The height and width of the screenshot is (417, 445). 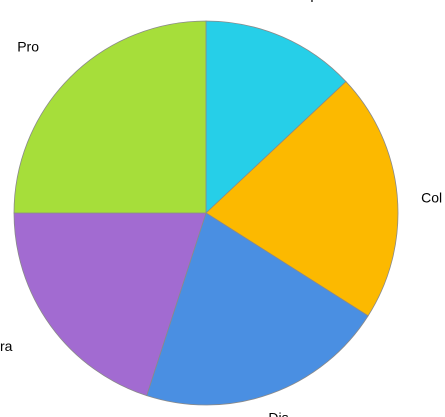 What do you see at coordinates (28, 47) in the screenshot?
I see `pie-label-pro: Pro` at bounding box center [28, 47].